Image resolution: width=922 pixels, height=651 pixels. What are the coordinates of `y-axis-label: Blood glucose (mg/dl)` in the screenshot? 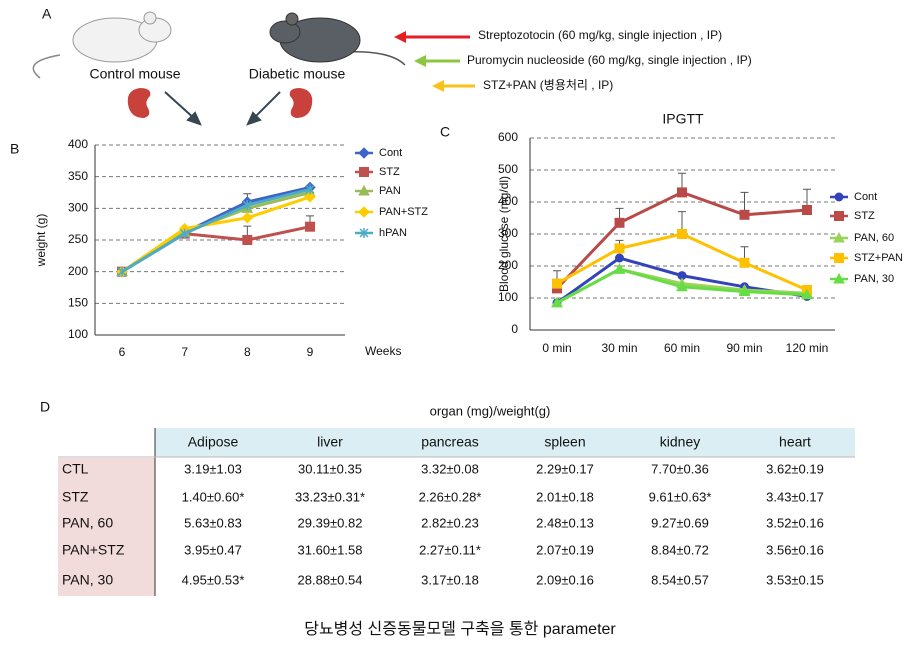 It's located at (504, 234).